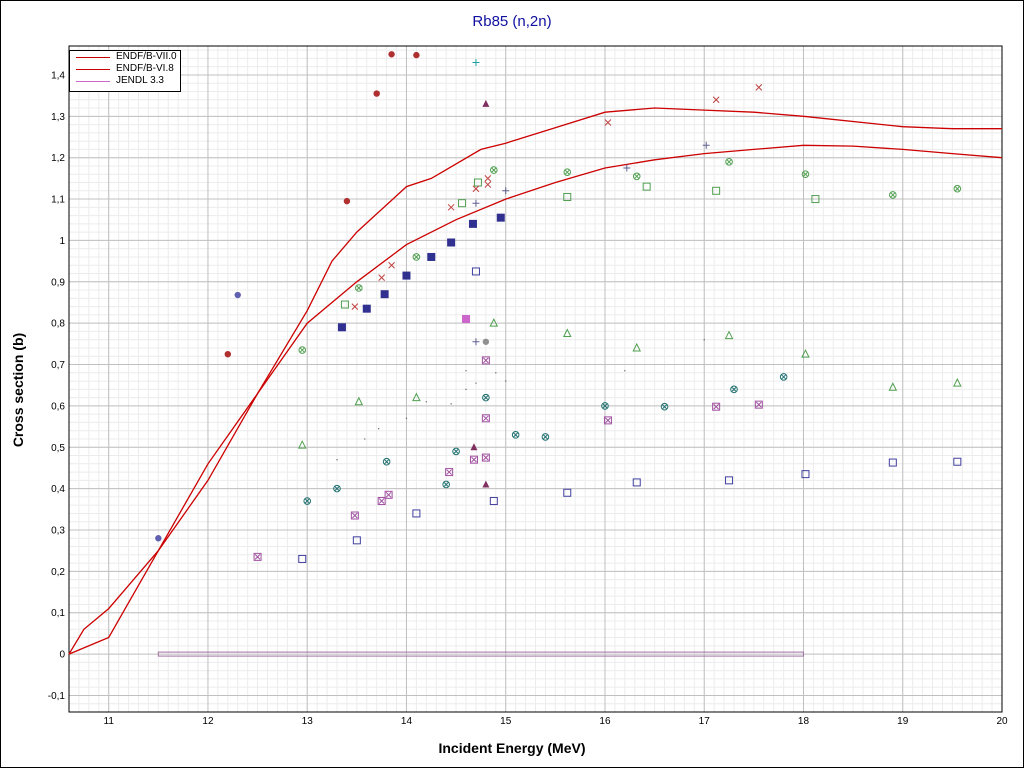  Describe the element at coordinates (1002, 721) in the screenshot. I see `x-tick-label: 20` at that location.